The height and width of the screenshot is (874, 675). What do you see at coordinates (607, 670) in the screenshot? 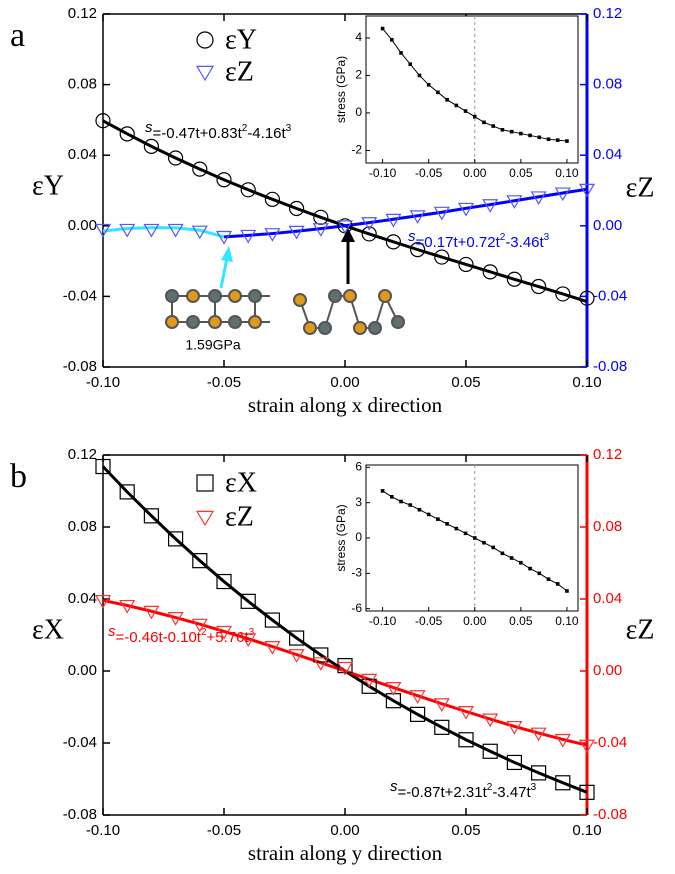
I see `y2-tick-label: 0.00` at bounding box center [607, 670].